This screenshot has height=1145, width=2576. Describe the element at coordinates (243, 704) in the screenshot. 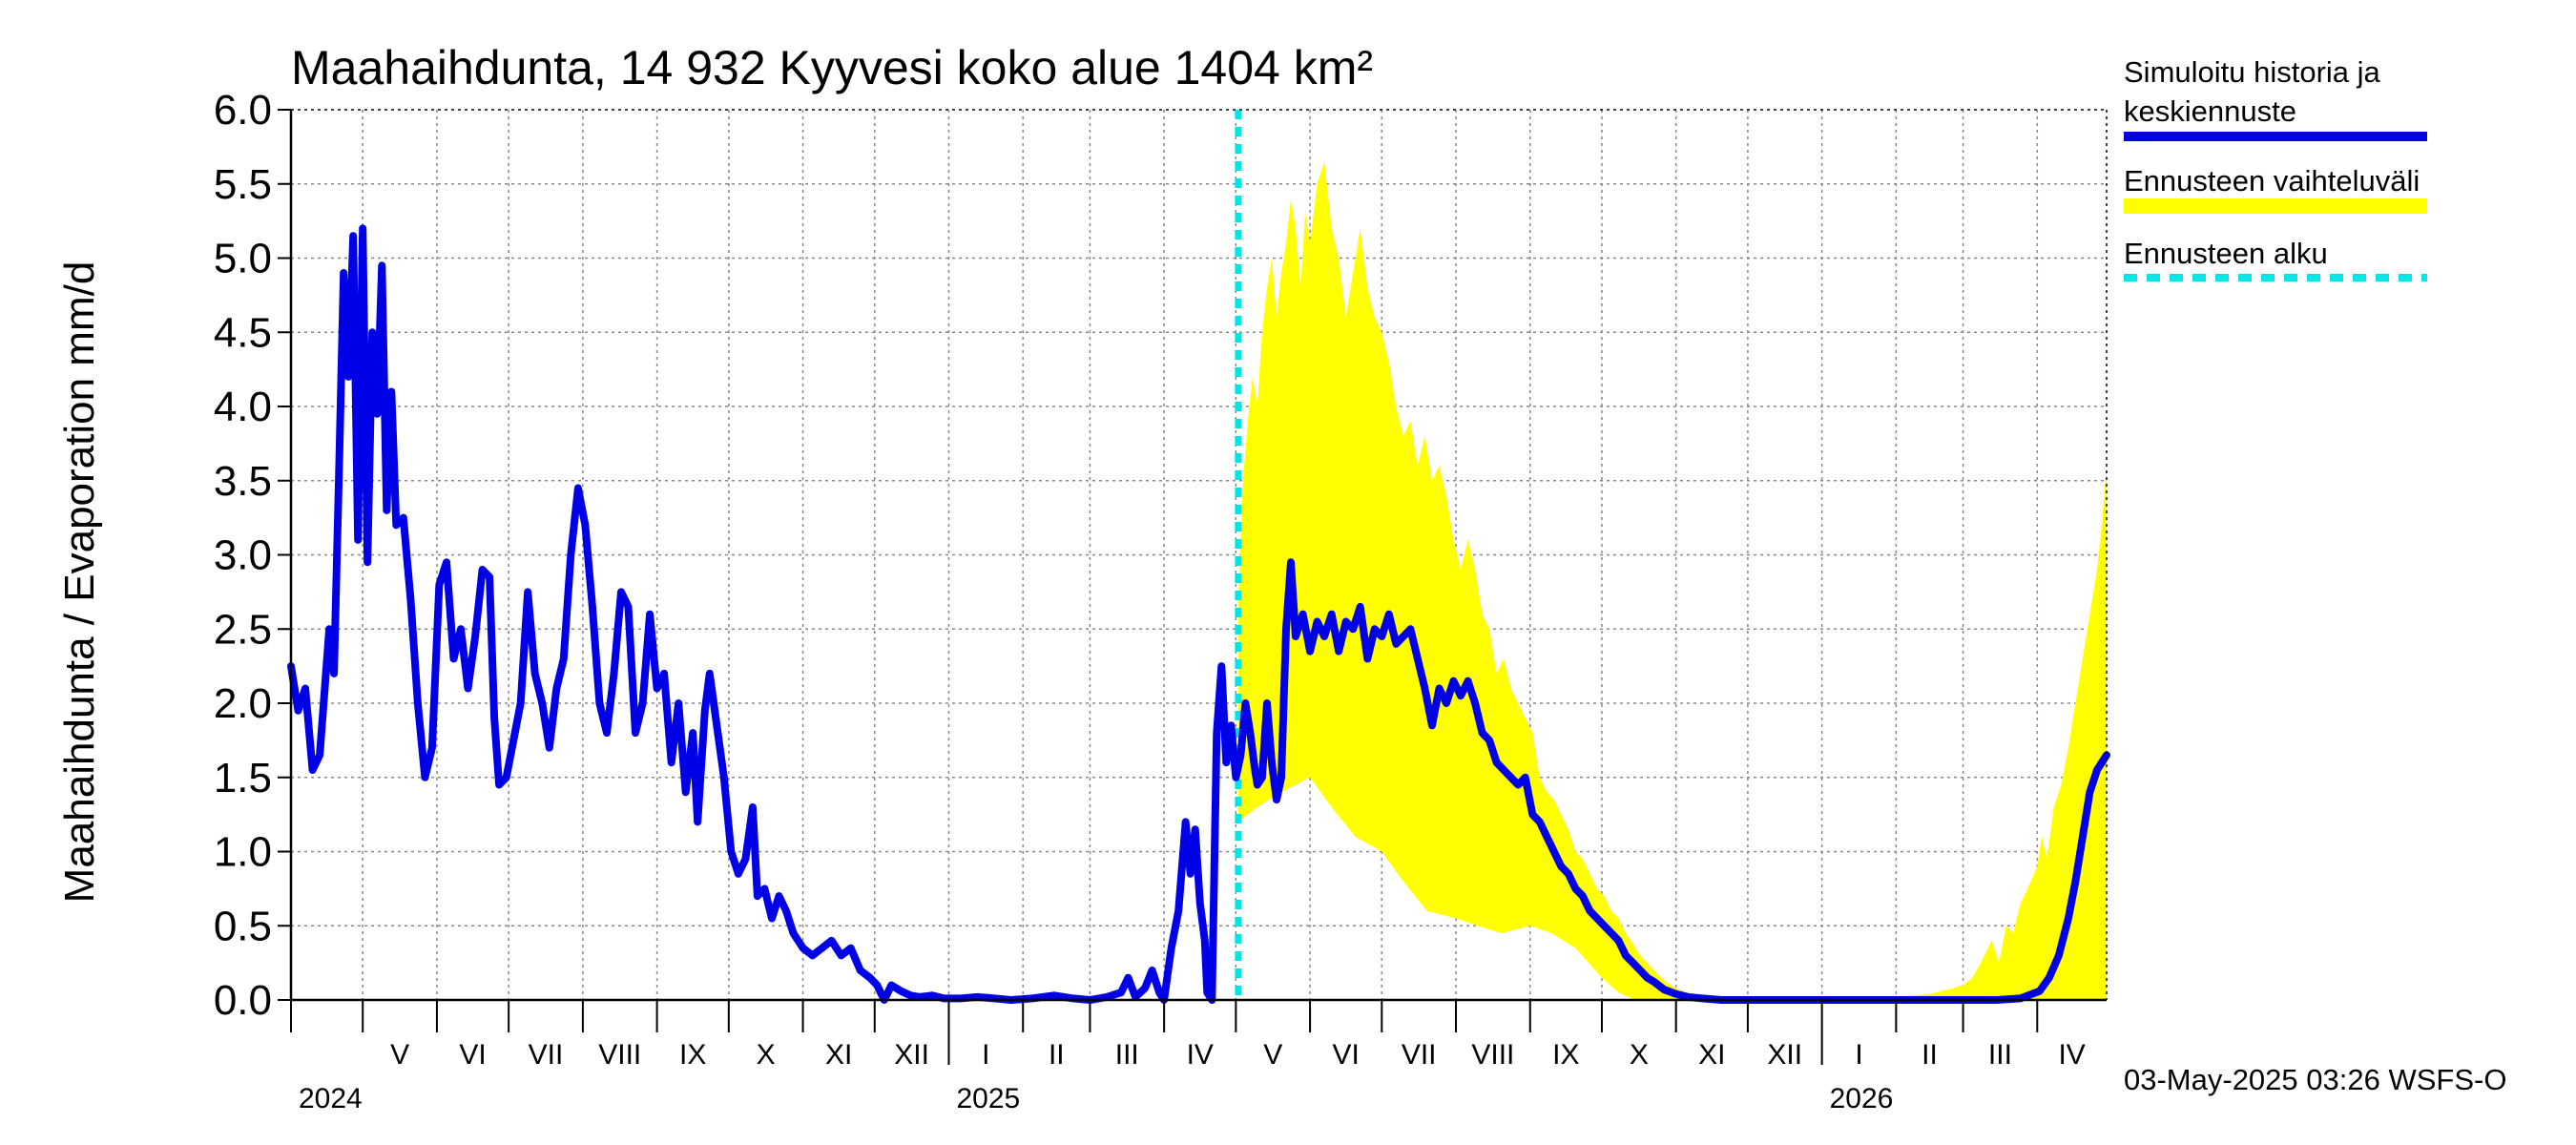

I see `y-tick-label: 2.0` at that location.